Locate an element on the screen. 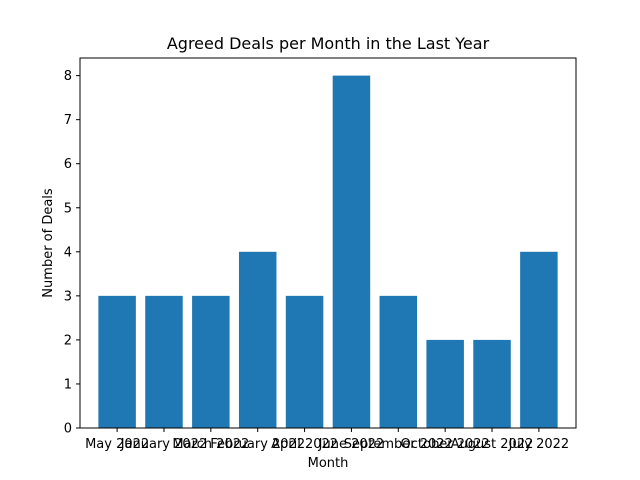 This screenshot has width=640, height=480. x-tick-label: March 2022 is located at coordinates (210, 444).